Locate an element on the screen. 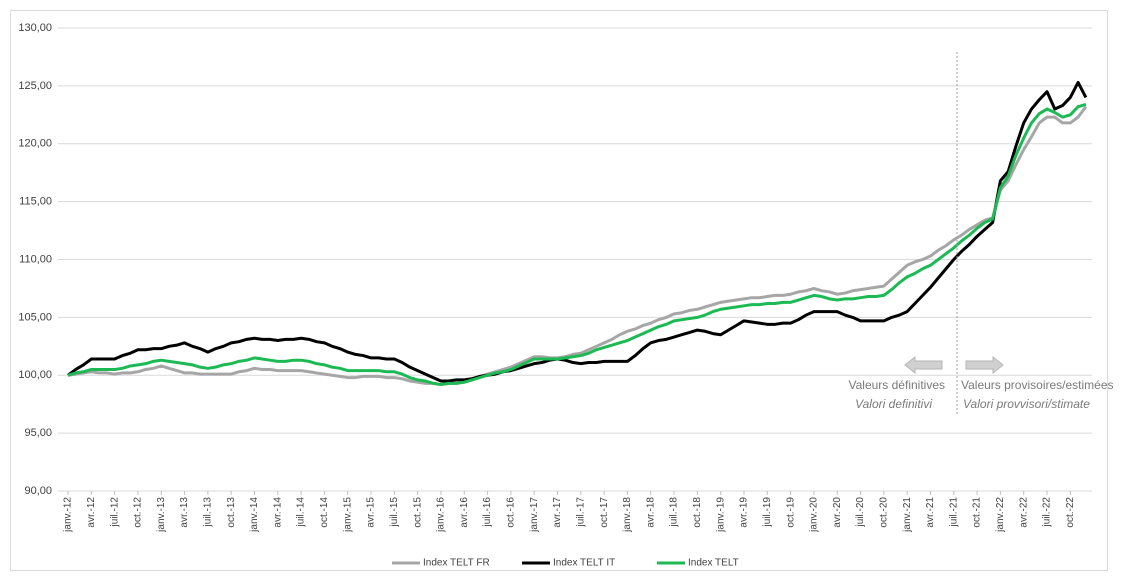  x-tick-label: juil.-16 is located at coordinates (487, 512).